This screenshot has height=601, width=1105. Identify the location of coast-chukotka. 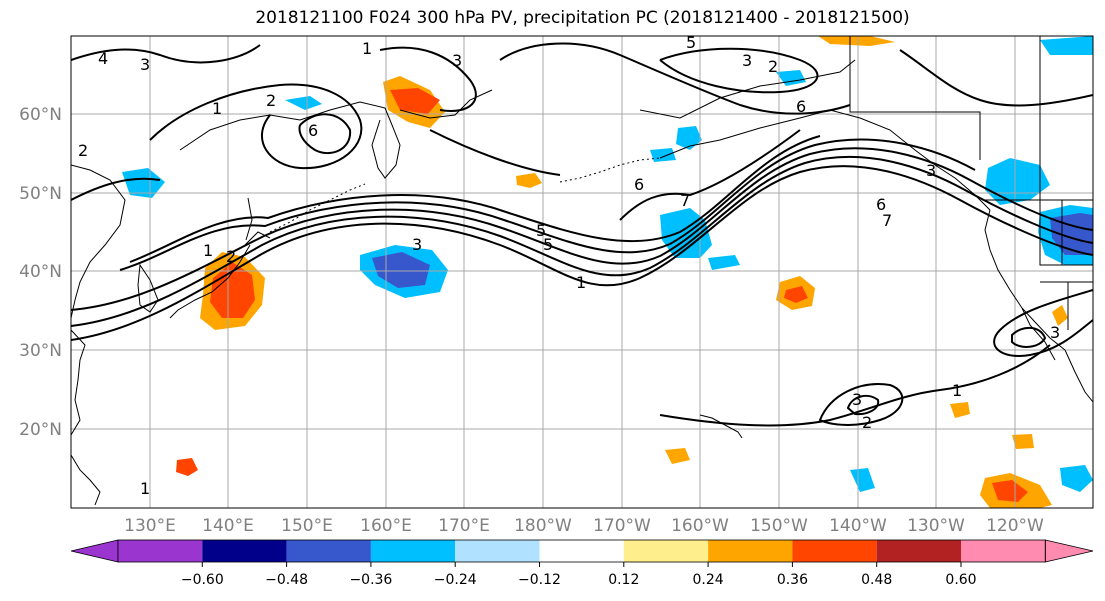
(446, 104).